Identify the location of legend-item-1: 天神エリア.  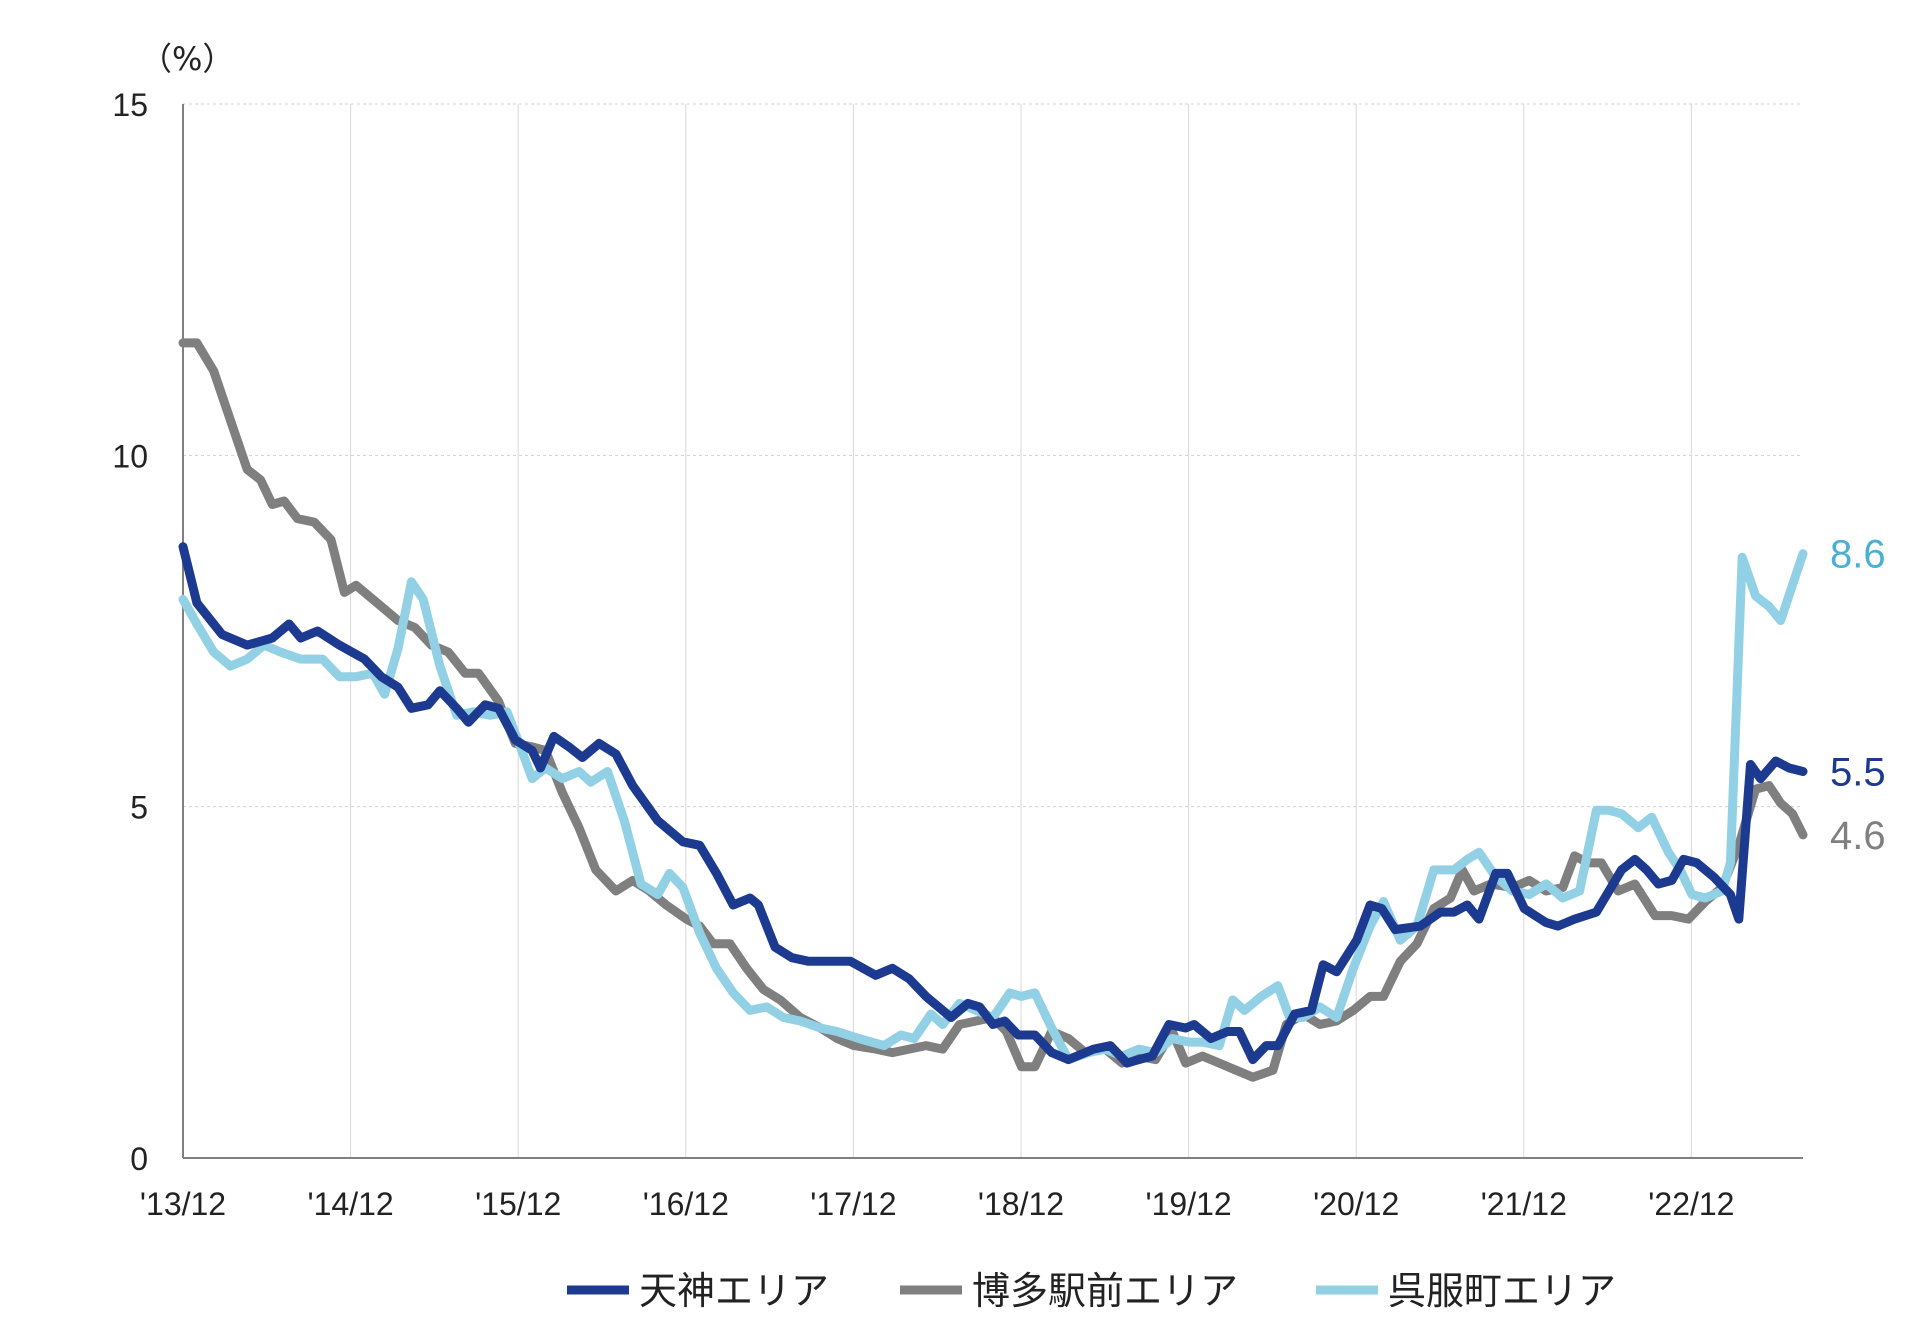
(698, 1291).